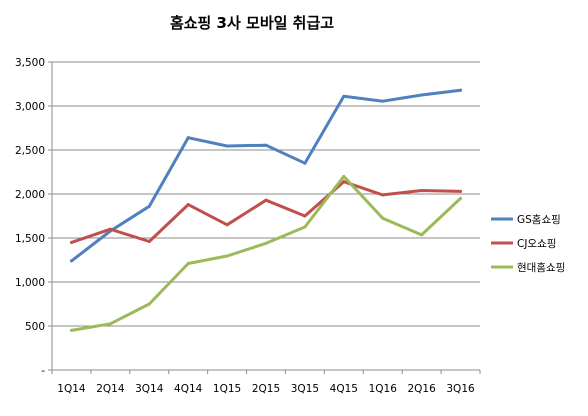 The image size is (588, 416). Describe the element at coordinates (541, 267) in the screenshot. I see `legend-label: 현대홈쇼핑` at that location.